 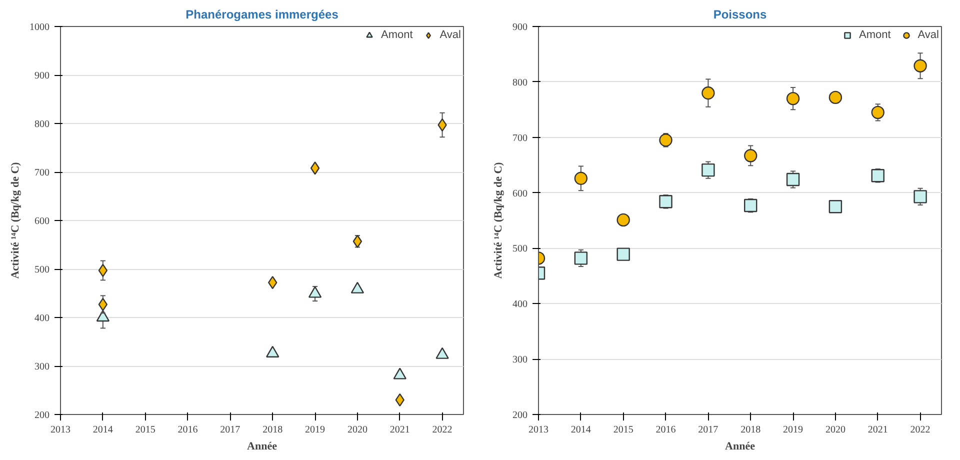 I want to click on chart-title: Phanérogames immergées, so click(x=262, y=15).